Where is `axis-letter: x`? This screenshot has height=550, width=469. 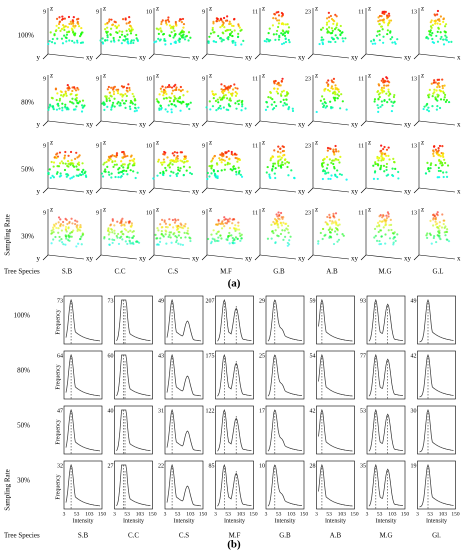 axis-letter: x is located at coordinates (353, 58).